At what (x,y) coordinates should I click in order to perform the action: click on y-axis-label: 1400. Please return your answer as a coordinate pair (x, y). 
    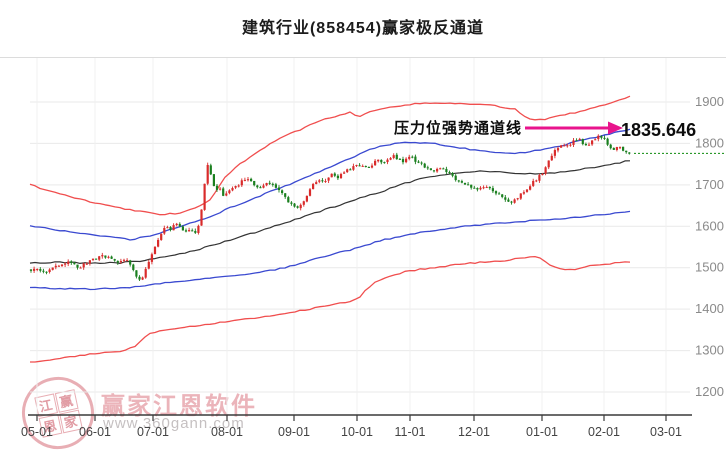
    Looking at the image, I should click on (709, 308).